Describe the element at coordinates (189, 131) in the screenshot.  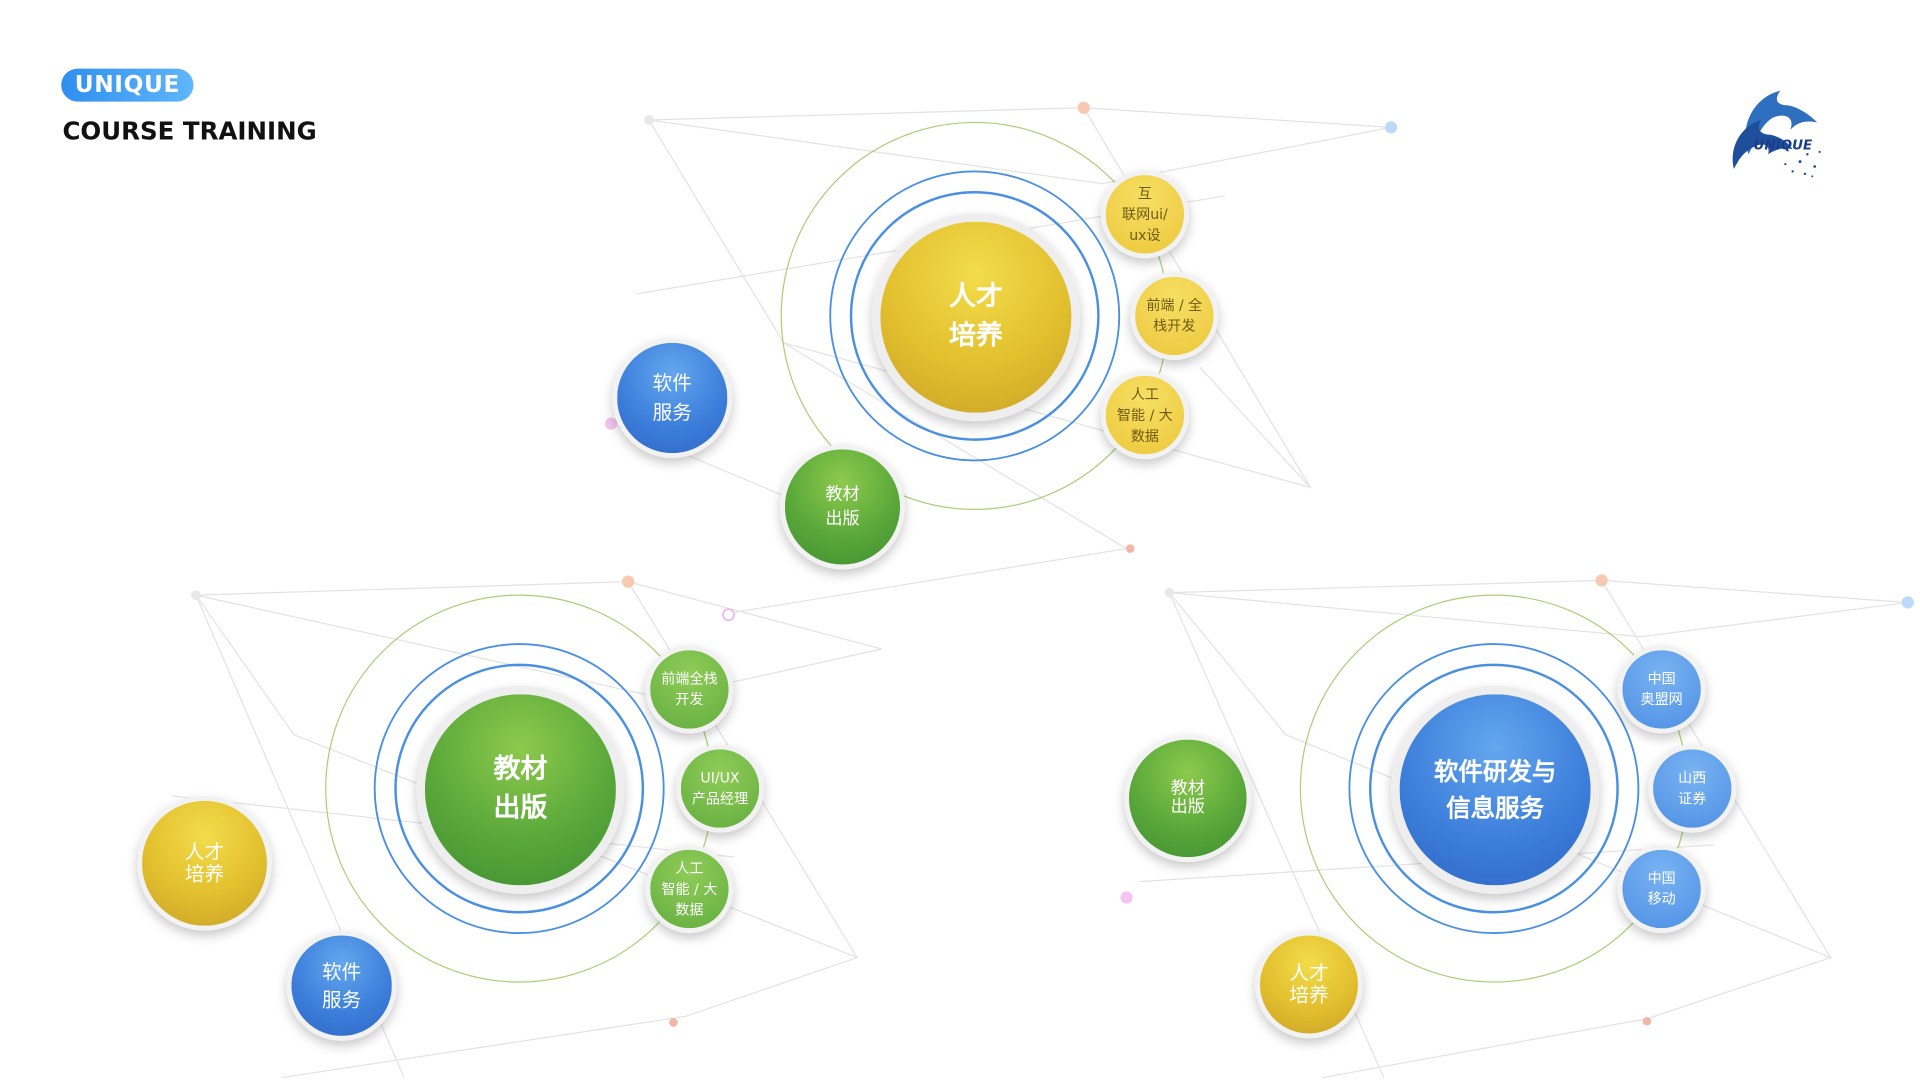
I see `page-subtitle: COURSE TRAINING` at that location.